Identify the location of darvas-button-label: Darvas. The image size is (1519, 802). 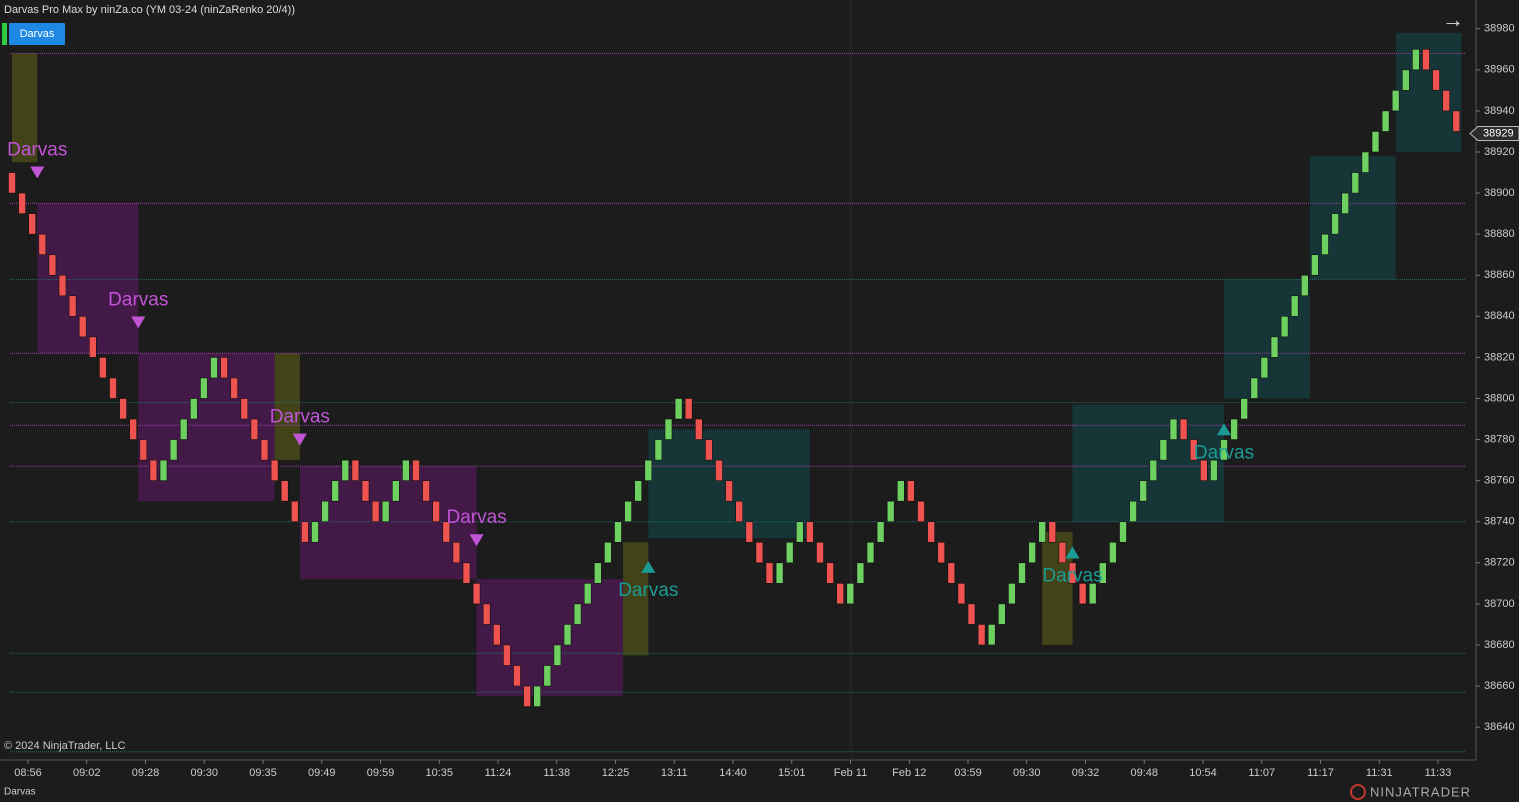
(37, 34).